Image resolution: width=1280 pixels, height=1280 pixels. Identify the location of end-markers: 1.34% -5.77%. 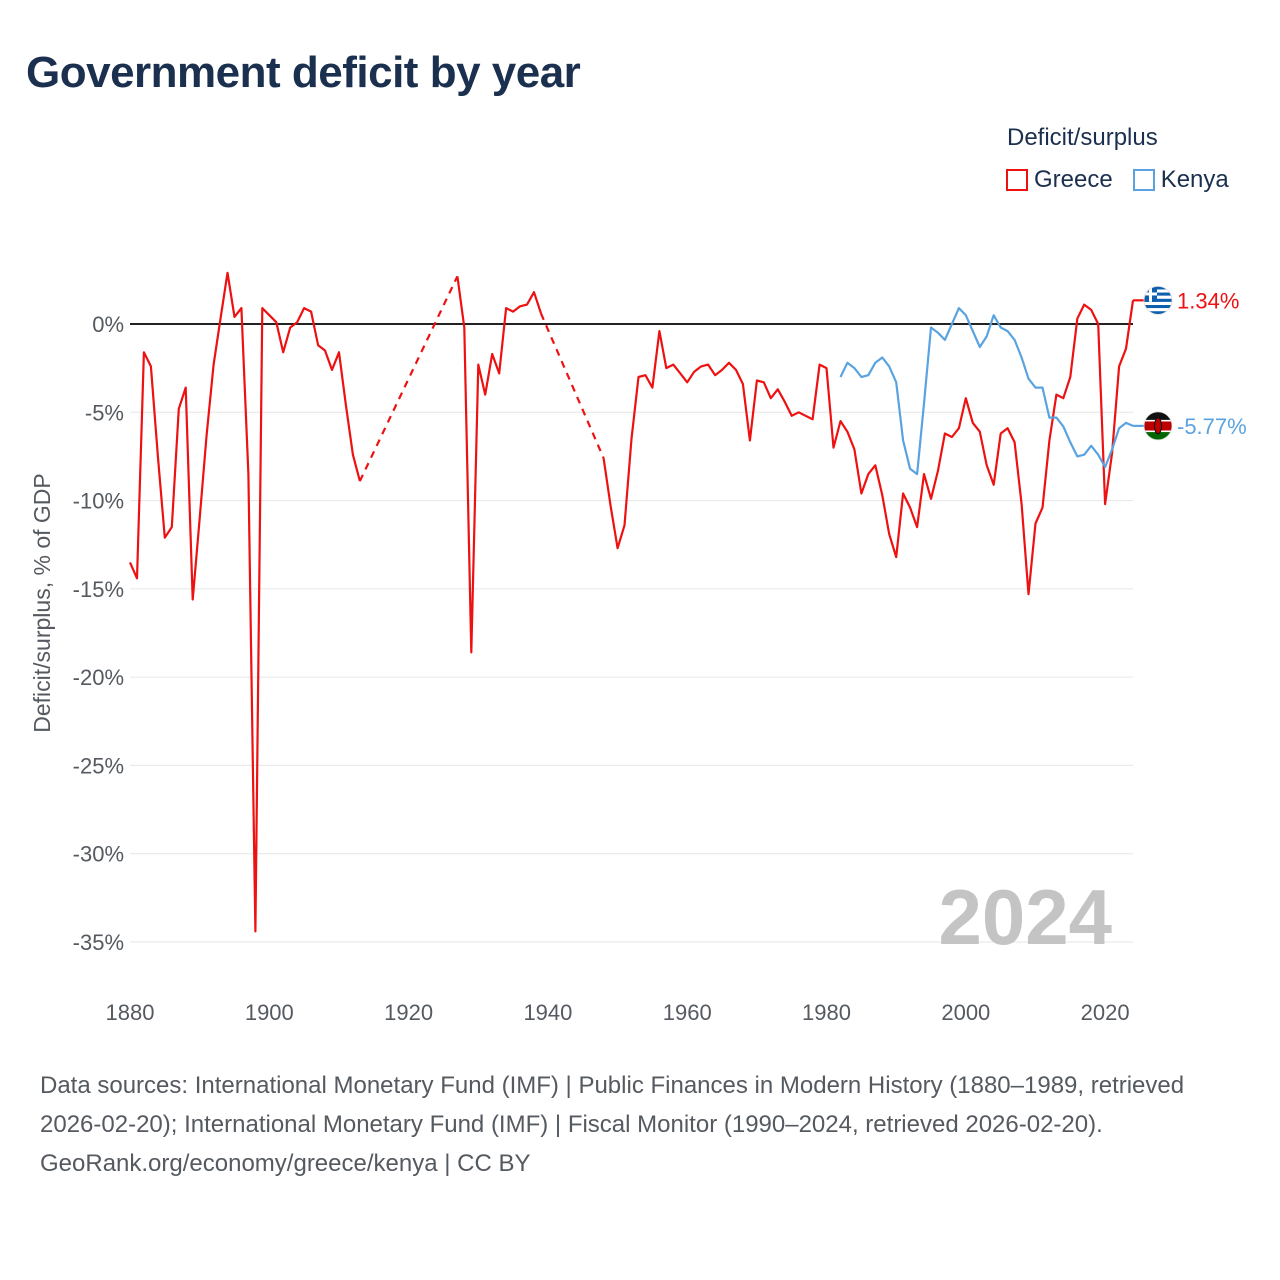
(1190, 363).